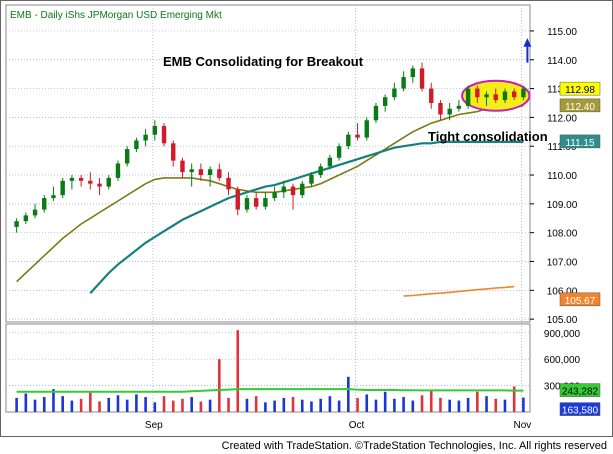  Describe the element at coordinates (562, 205) in the screenshot. I see `price-tick-label: 109.00` at that location.